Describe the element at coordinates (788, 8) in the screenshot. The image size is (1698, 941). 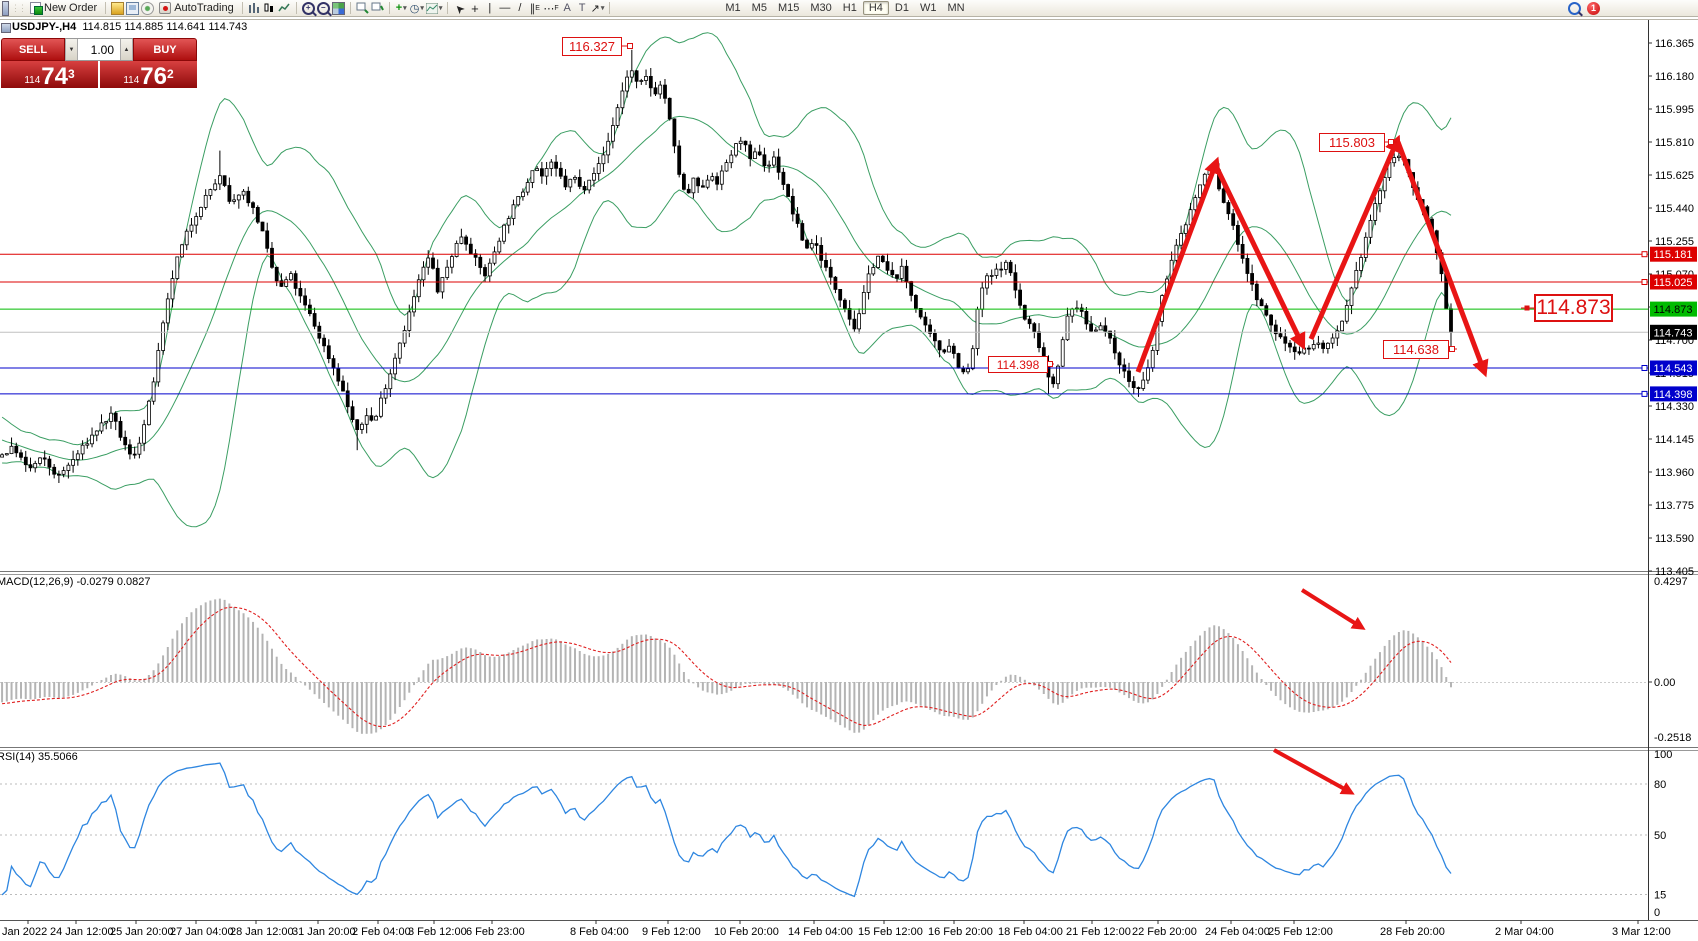
I see `timeframe-m15: M15` at that location.